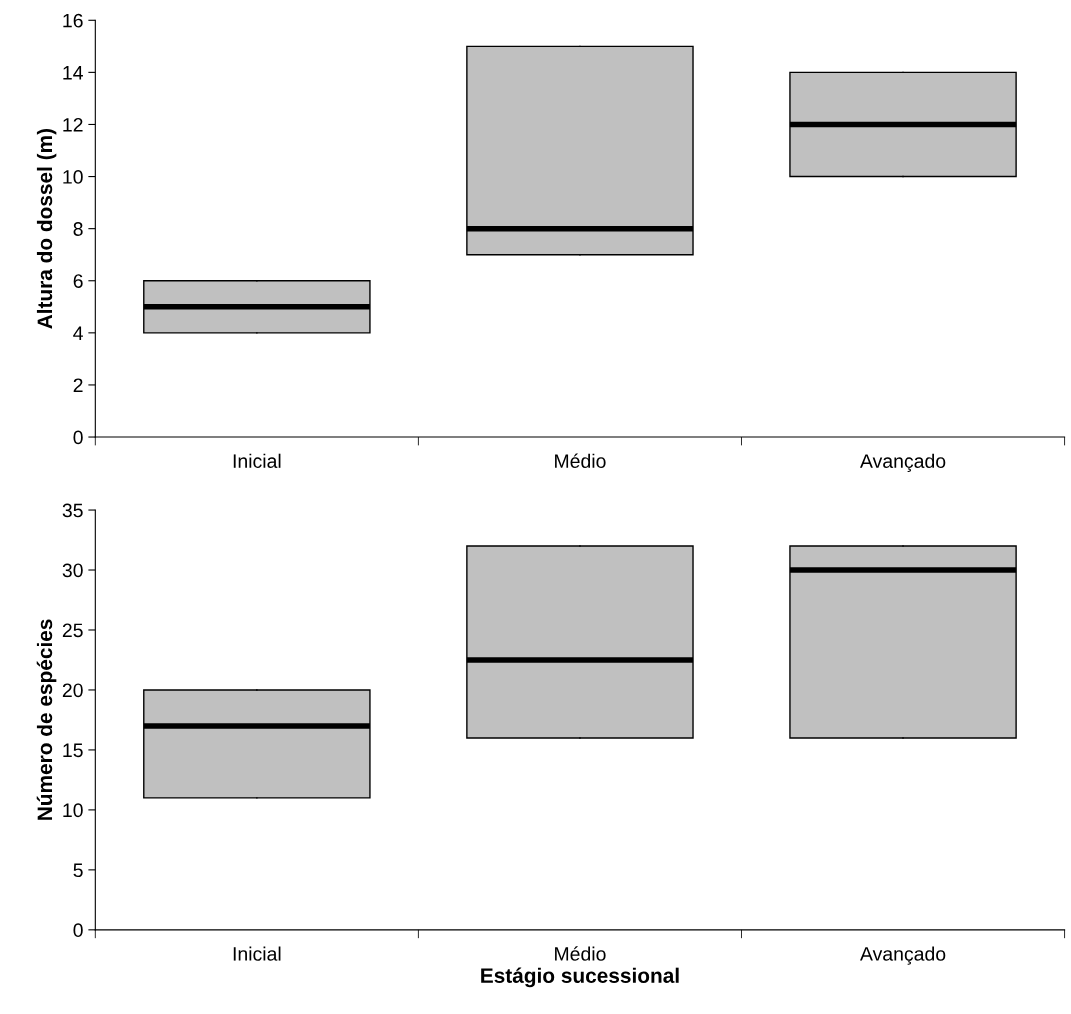  I want to click on x-axis-title: Estágio sucessional, so click(580, 977).